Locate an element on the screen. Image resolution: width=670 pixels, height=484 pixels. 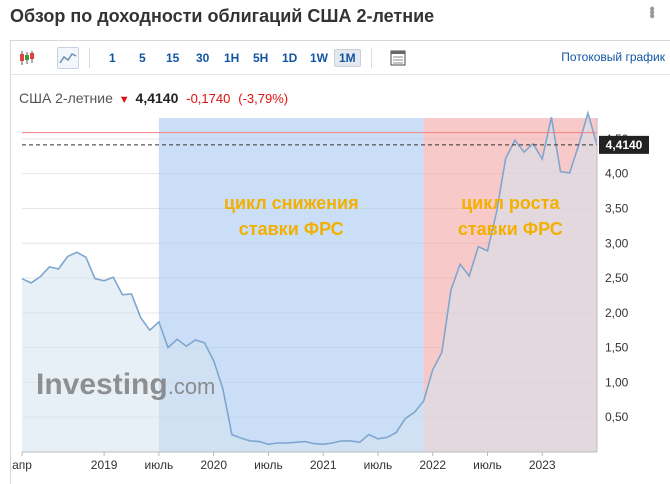
x-tick-label: апр is located at coordinates (22, 465).